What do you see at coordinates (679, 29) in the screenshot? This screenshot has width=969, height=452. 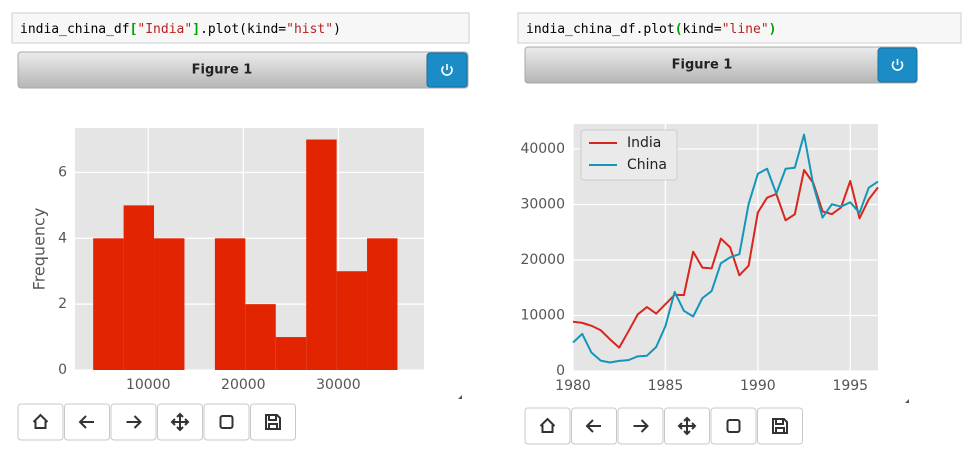 I see `code-token: (` at bounding box center [679, 29].